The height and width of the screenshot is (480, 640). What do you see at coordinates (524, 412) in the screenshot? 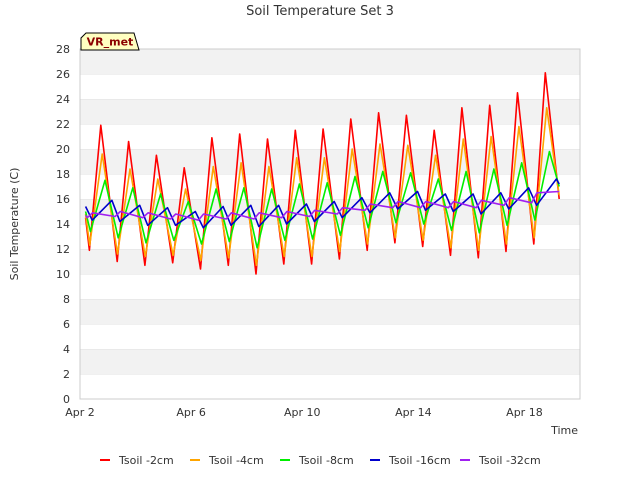
I see `x-tick-label: Apr 18` at bounding box center [524, 412].